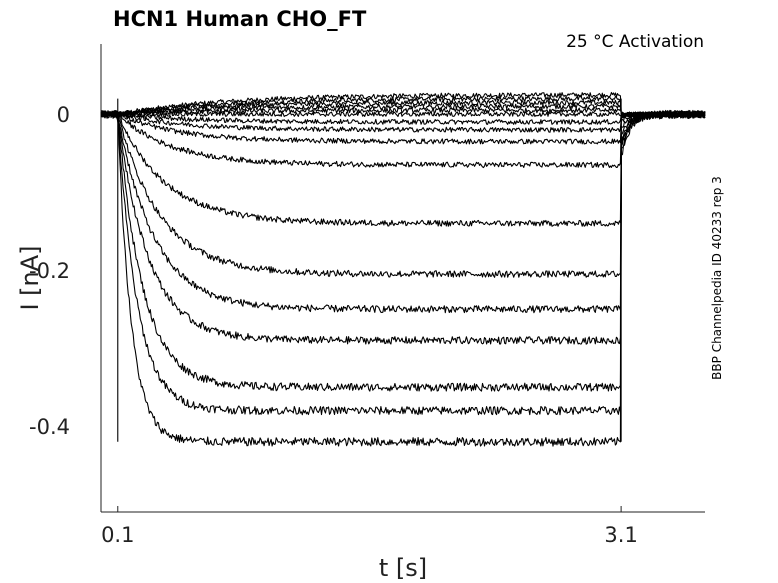 The image size is (778, 583). Describe the element at coordinates (635, 42) in the screenshot. I see `temperature-protocol-annotation: 25 °C Activation` at that location.